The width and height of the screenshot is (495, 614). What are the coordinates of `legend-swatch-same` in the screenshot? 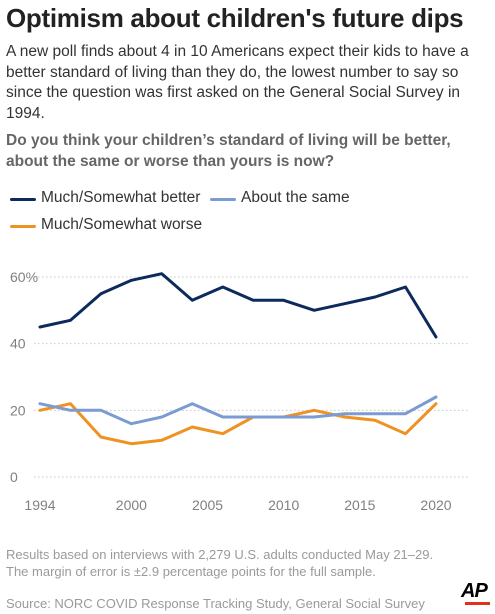 It's located at (223, 199).